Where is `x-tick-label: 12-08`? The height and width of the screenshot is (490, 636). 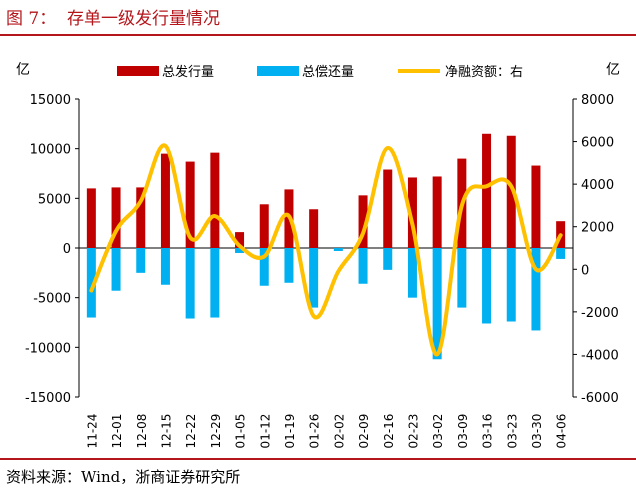
x-tick-label: 12-08 is located at coordinates (142, 431).